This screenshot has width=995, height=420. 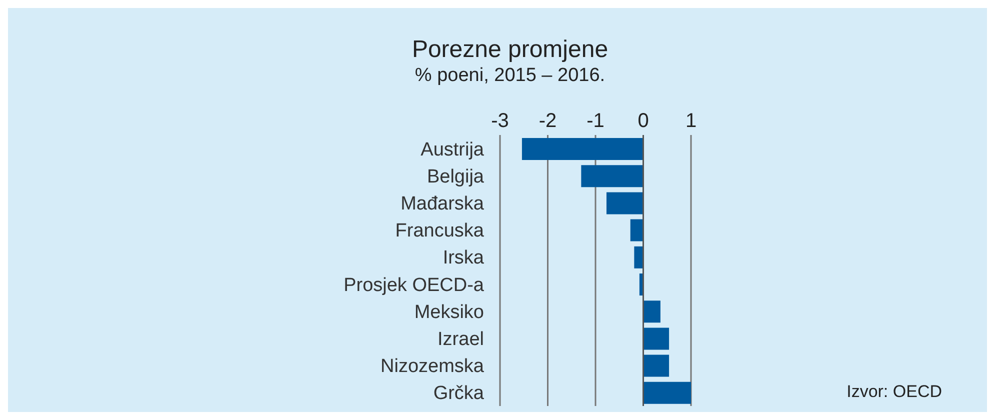 What do you see at coordinates (894, 392) in the screenshot?
I see `text: Izvor: OECD` at bounding box center [894, 392].